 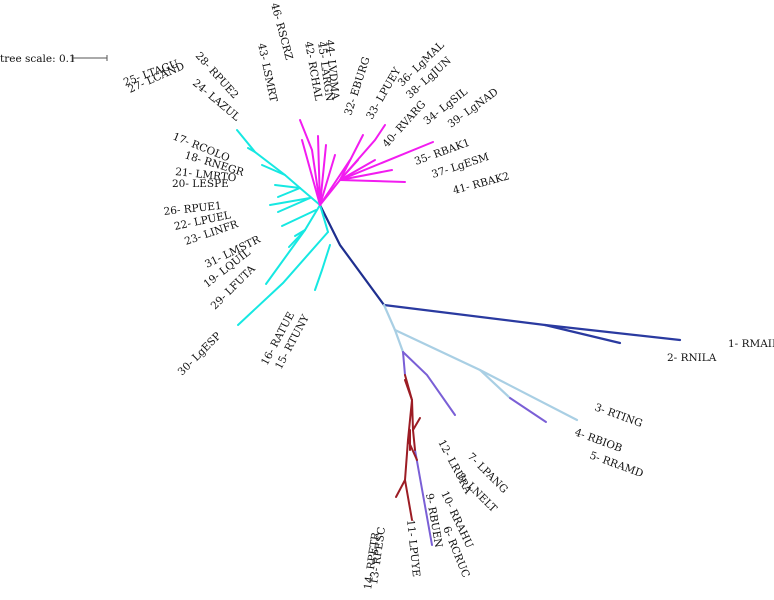 I want to click on taxon-label: 4- RBIOB, so click(x=598, y=441).